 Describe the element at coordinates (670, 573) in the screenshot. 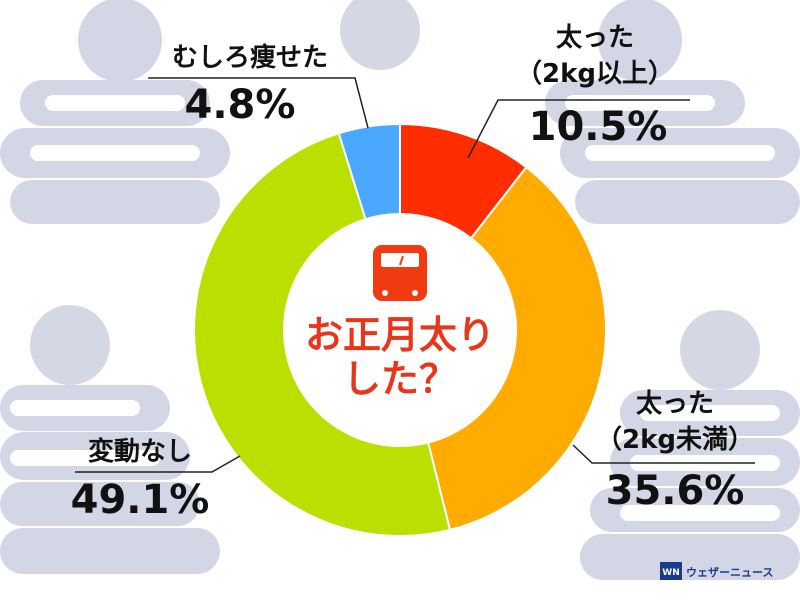

I see `brand-mark: WN` at that location.